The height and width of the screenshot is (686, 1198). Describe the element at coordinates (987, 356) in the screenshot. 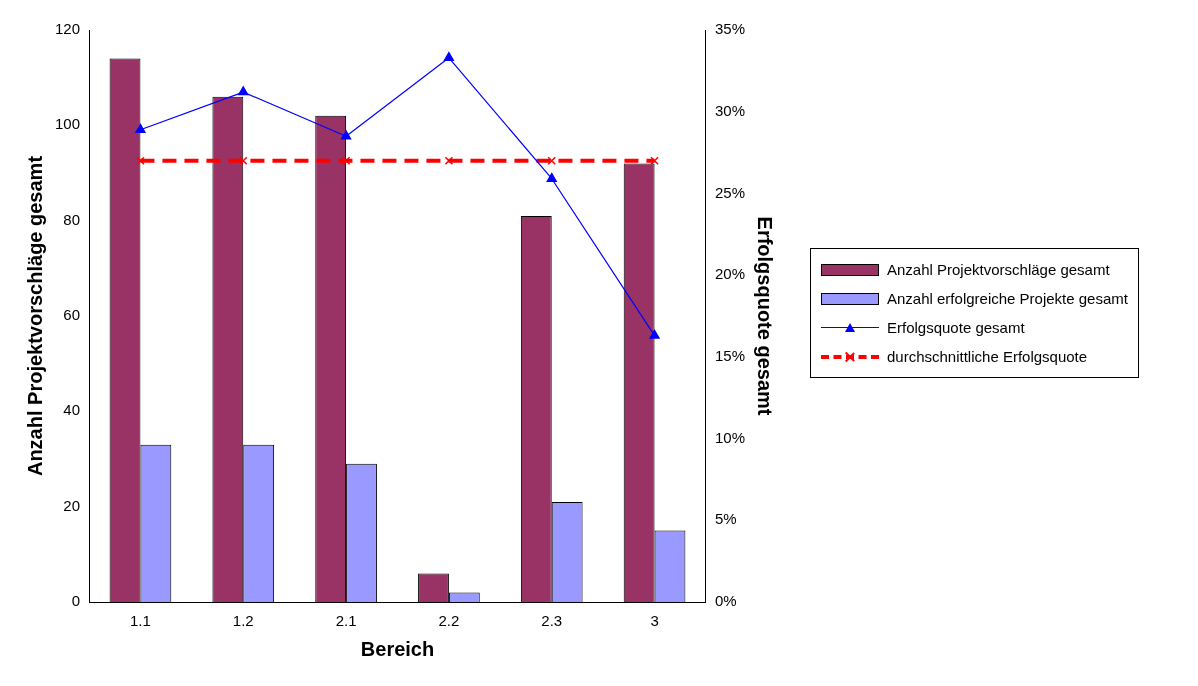

I see `legend-label: durchschnittliche Erfolgsquote` at that location.